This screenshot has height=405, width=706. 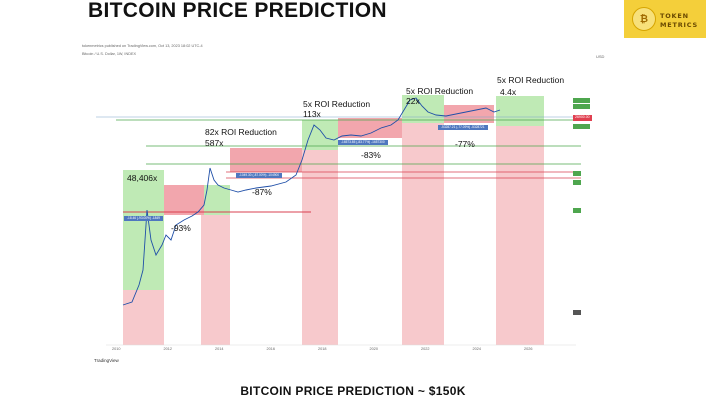 What do you see at coordinates (371, 155) in the screenshot?
I see `annotation-drop-2018: -83%` at bounding box center [371, 155].